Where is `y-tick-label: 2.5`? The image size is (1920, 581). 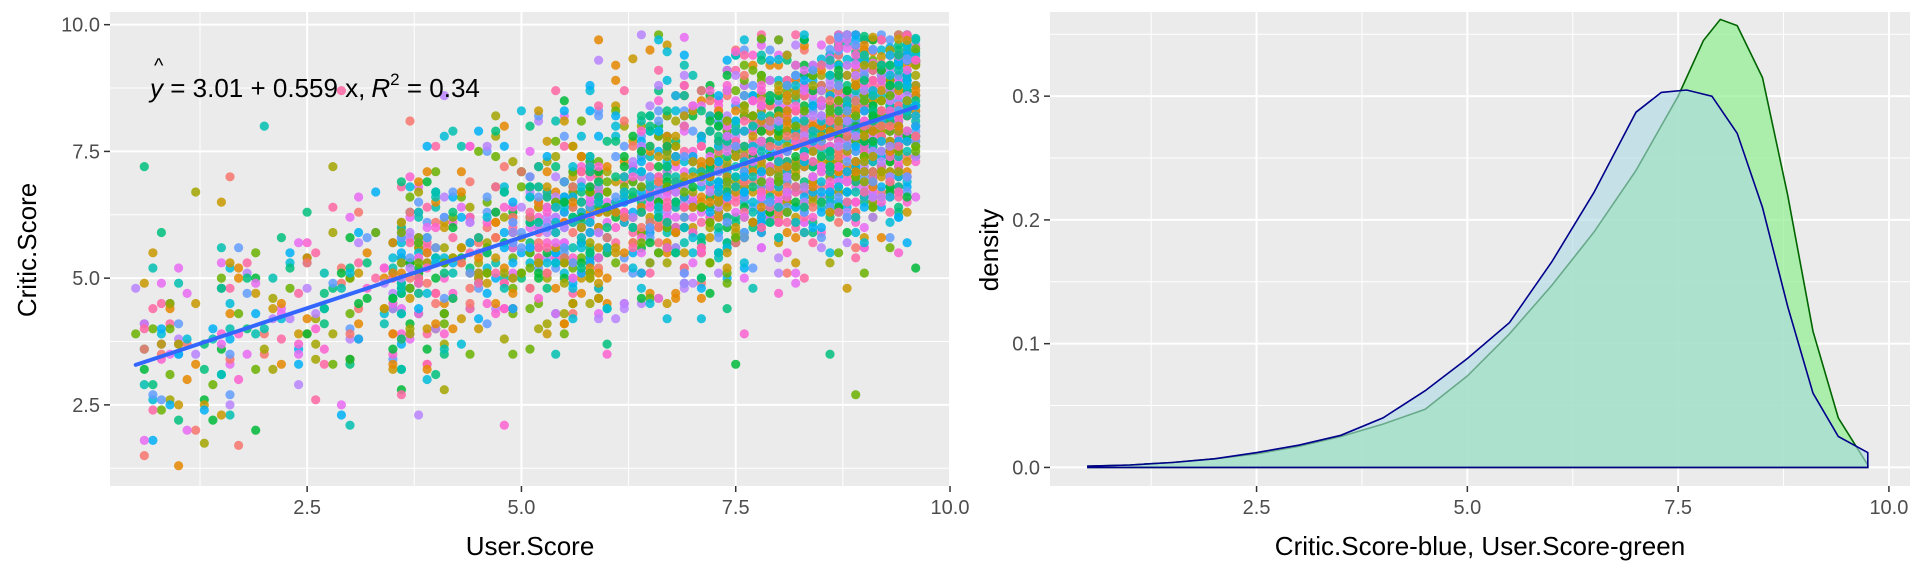
y-tick-label: 2.5 is located at coordinates (86, 406).